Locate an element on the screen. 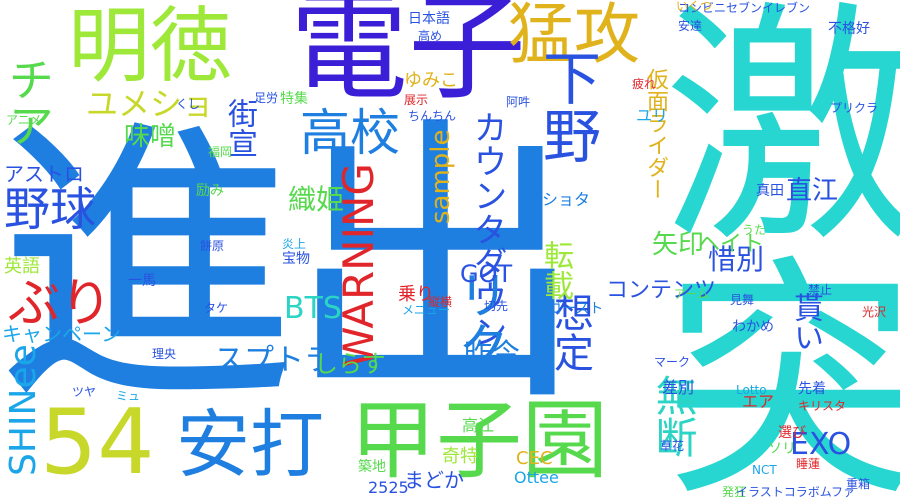 The image size is (900, 500). word-konbini: コンビニセブンイレブン is located at coordinates (744, 8).